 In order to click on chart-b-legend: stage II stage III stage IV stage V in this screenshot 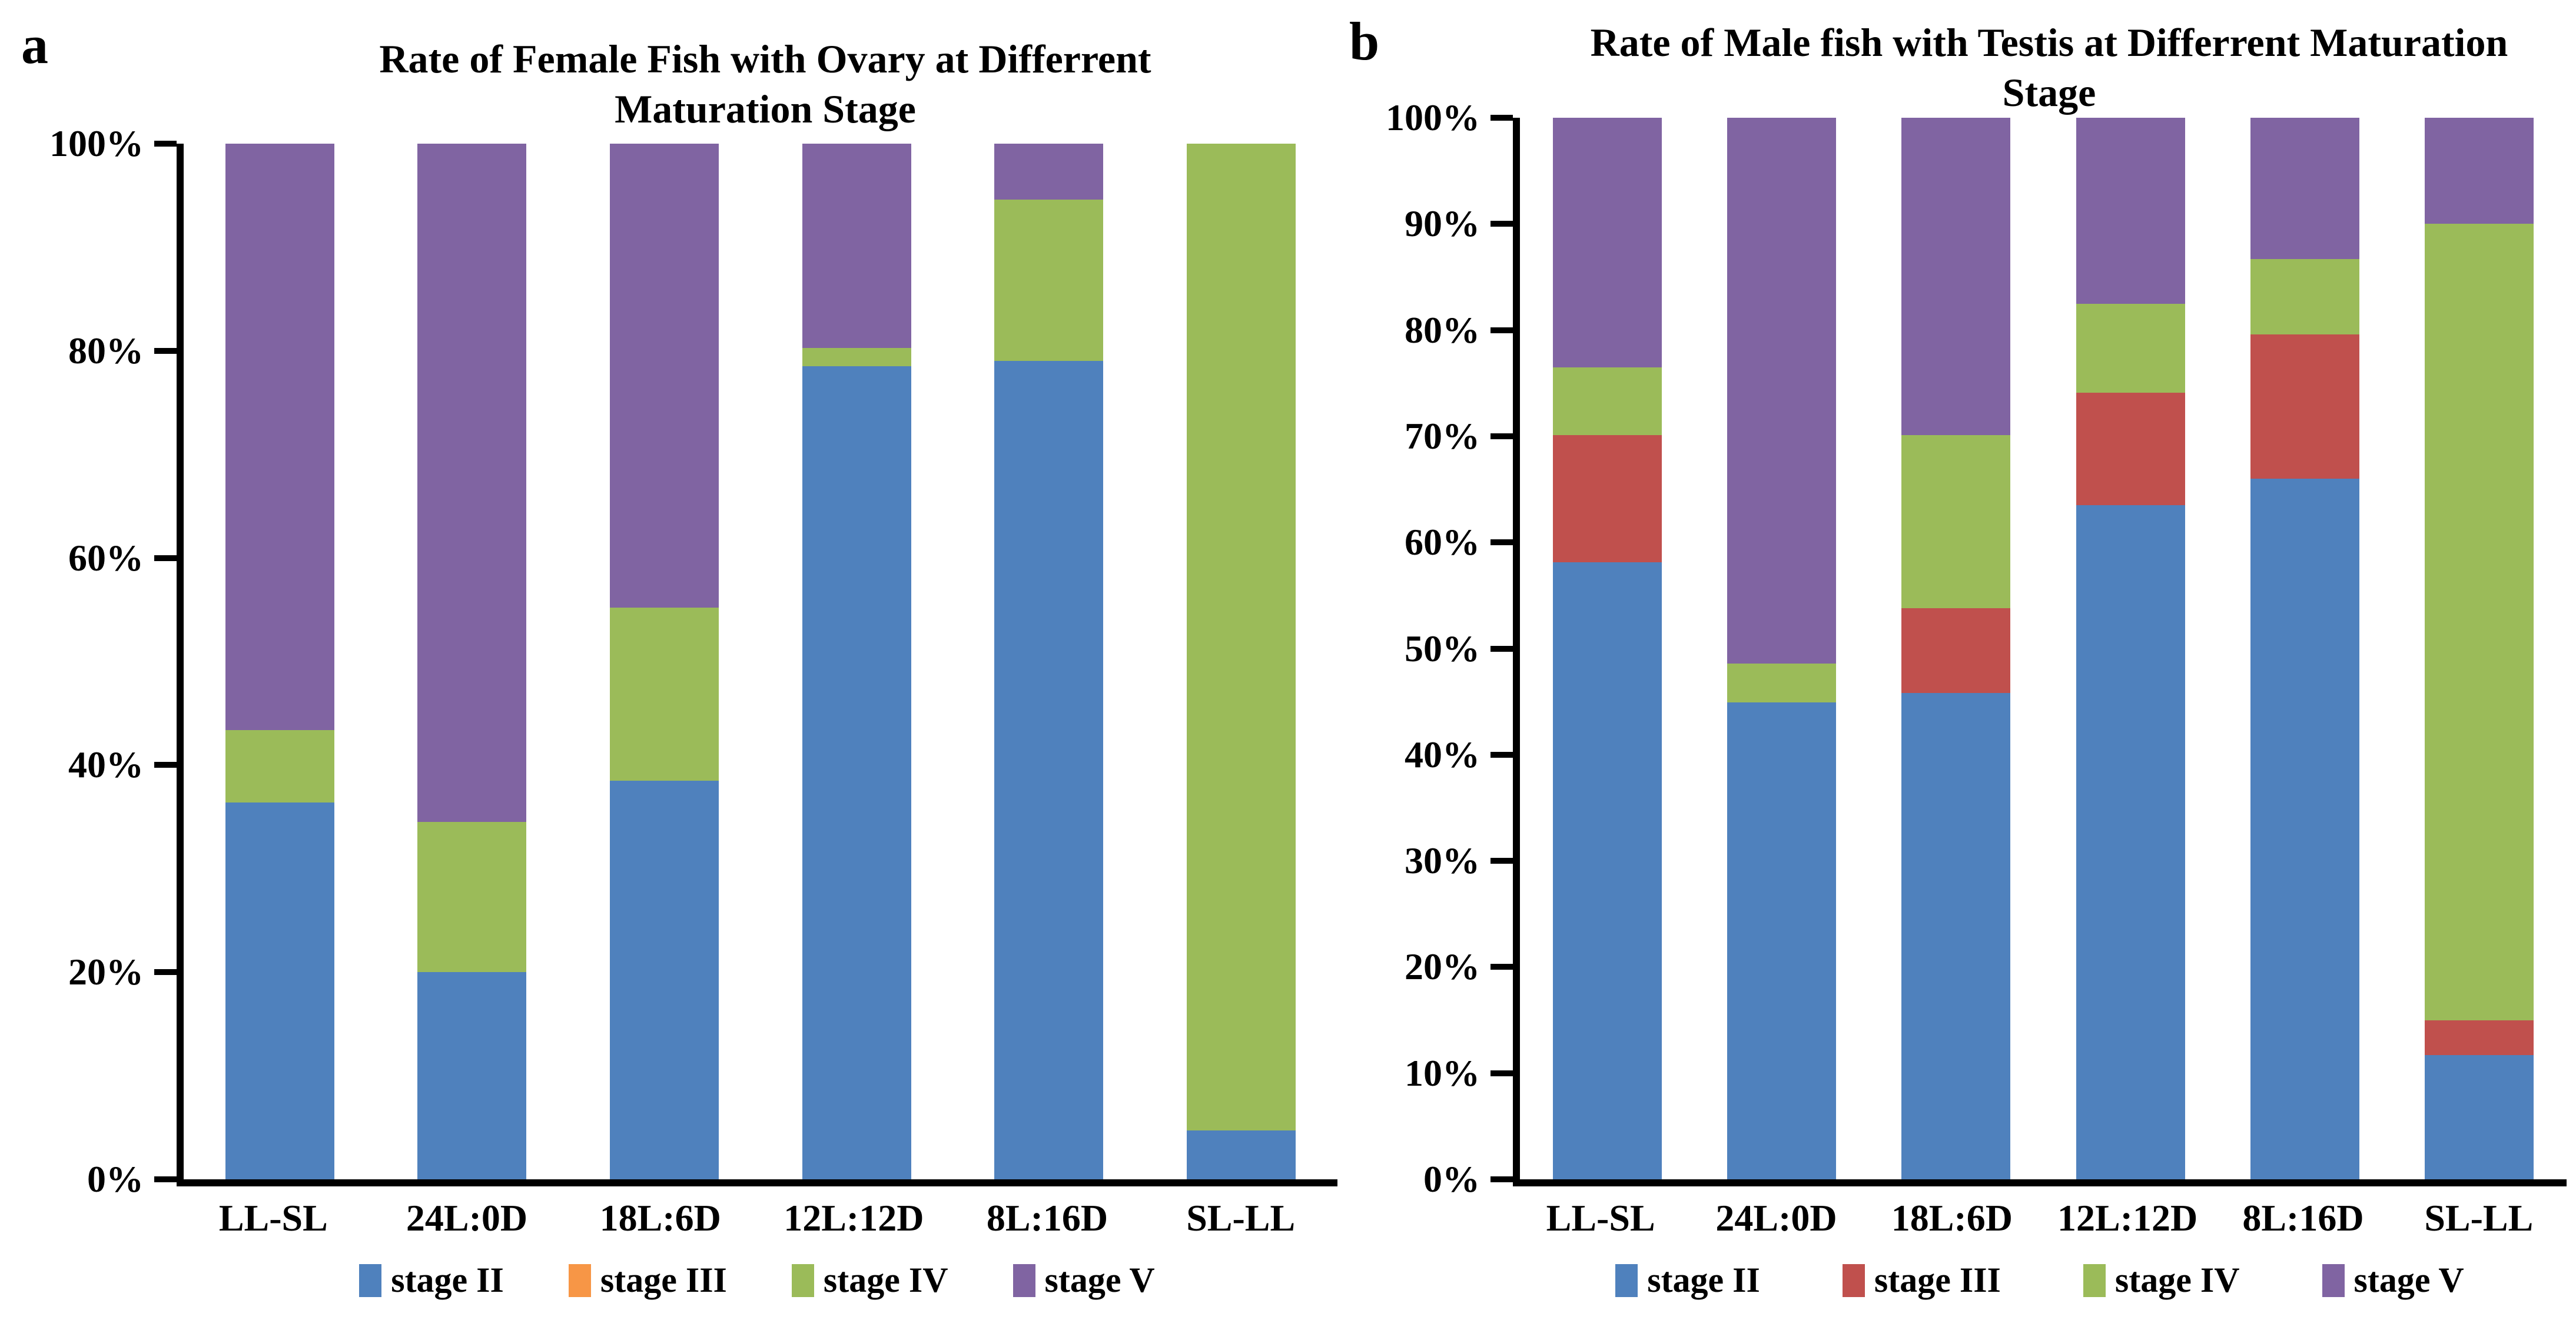, I will do `click(2040, 1280)`.